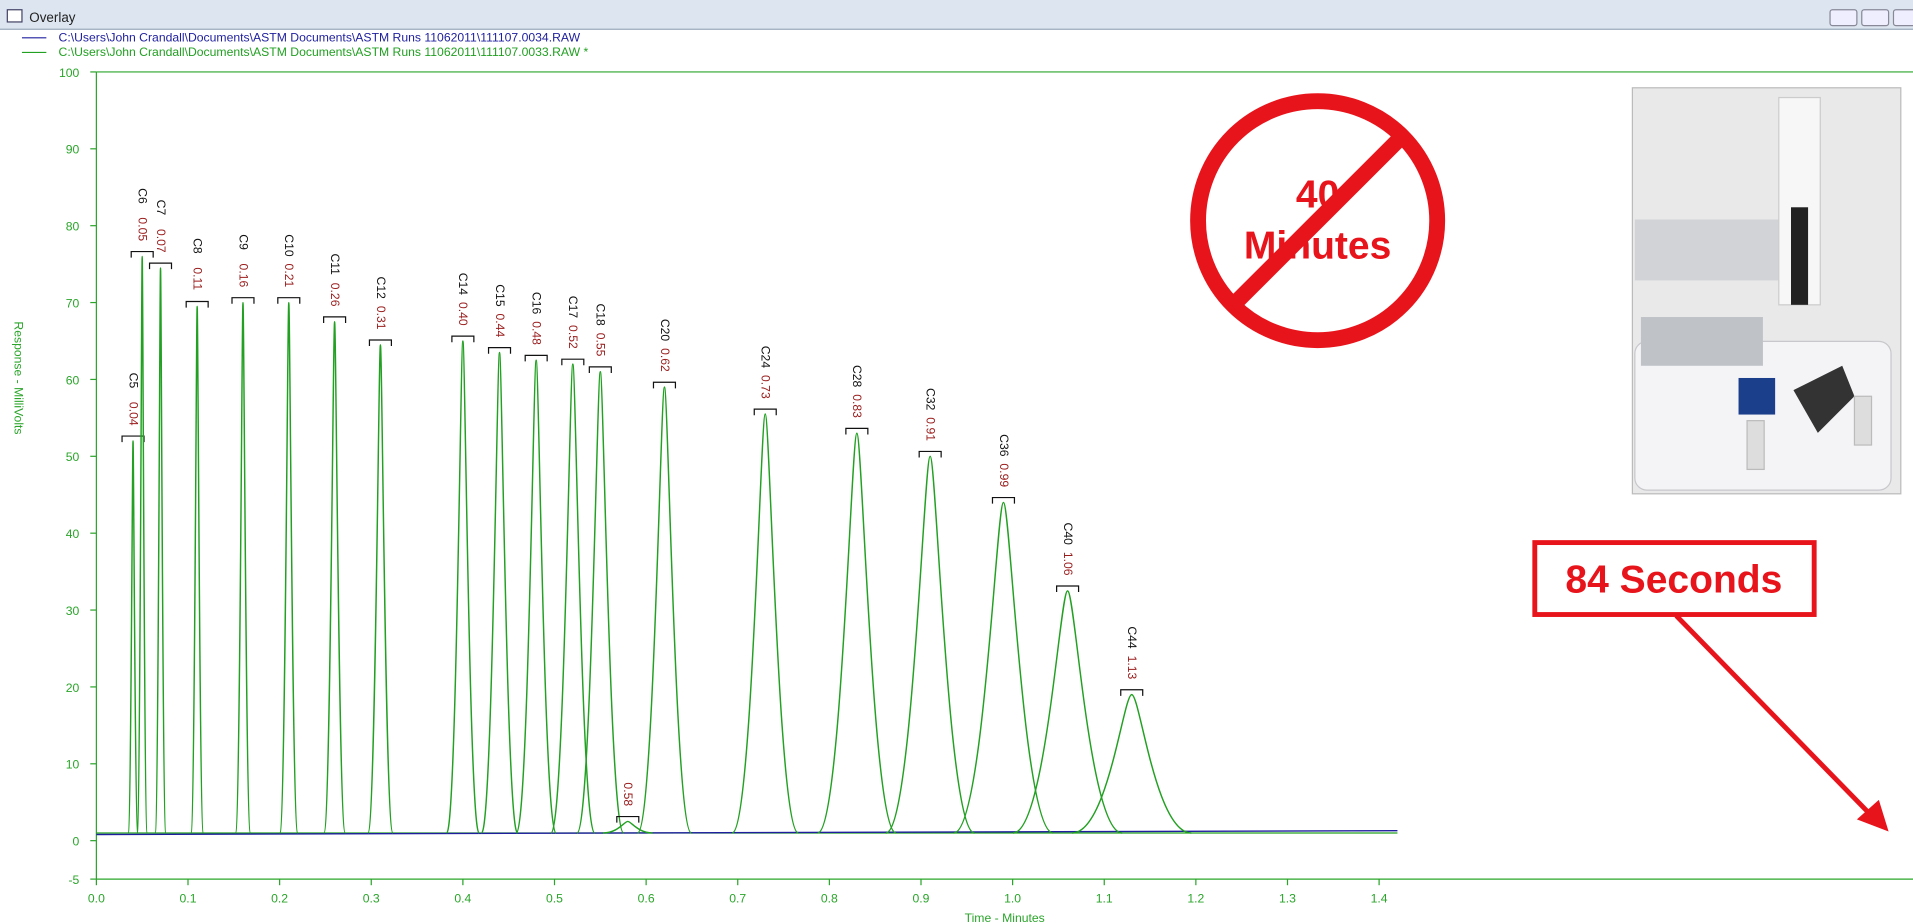 This screenshot has width=1913, height=923. What do you see at coordinates (161, 241) in the screenshot?
I see `peak-time-label: 0.07` at bounding box center [161, 241].